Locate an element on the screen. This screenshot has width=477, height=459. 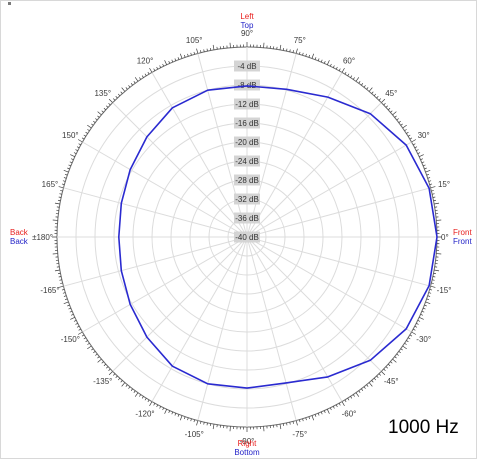
db-tick-label: -16 dB is located at coordinates (247, 123).